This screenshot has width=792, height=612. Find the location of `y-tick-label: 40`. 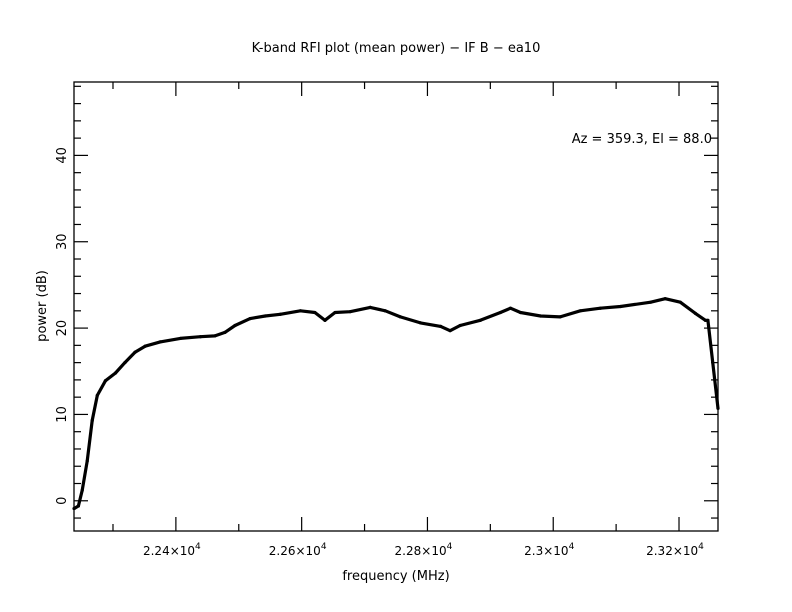

y-tick-label: 40 is located at coordinates (62, 155).